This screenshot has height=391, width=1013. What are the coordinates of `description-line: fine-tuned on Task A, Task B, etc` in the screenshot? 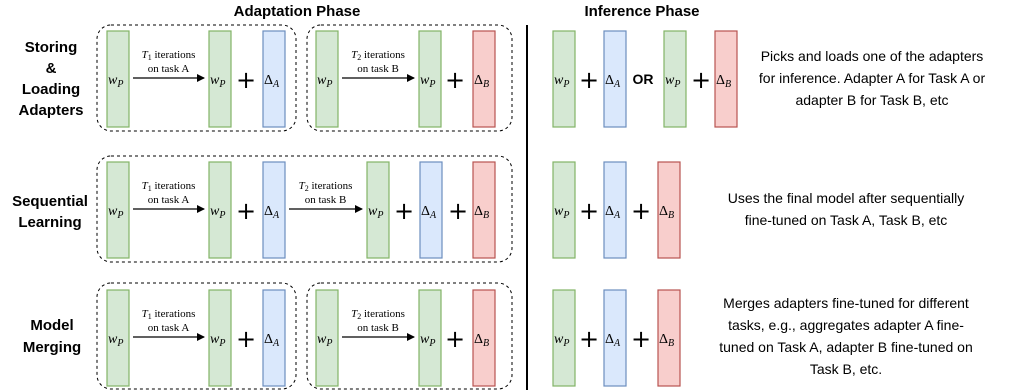 It's located at (846, 220).